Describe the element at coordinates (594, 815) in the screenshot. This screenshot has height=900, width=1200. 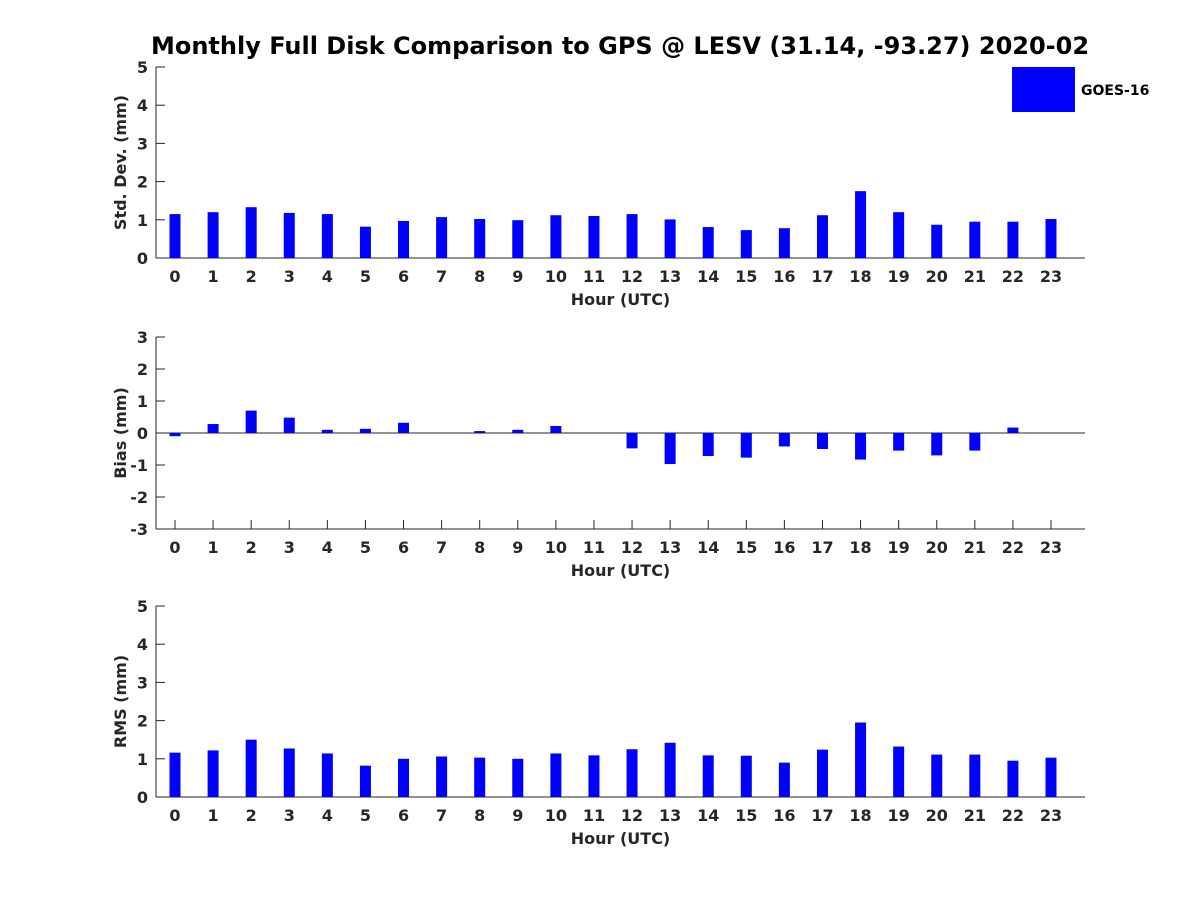
I see `x-tick-label: 11` at that location.